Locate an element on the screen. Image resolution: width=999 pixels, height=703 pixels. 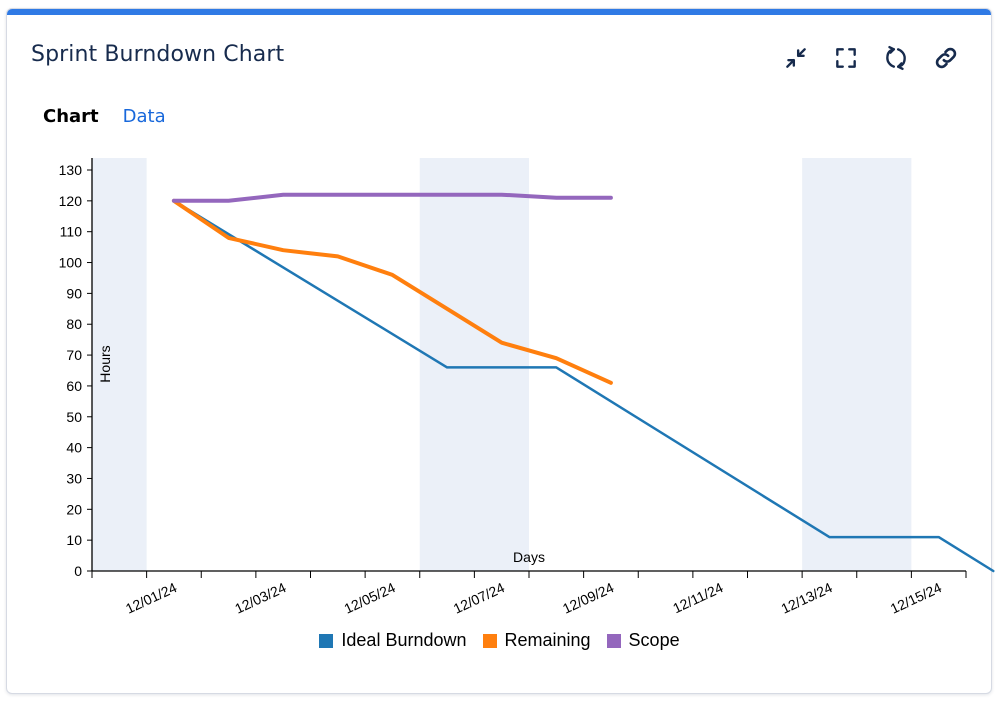
legend-label: Remaining is located at coordinates (547, 640).